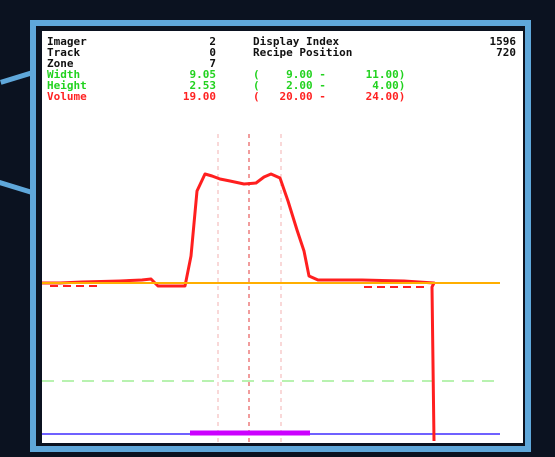  What do you see at coordinates (199, 96) in the screenshot?
I see `volume-value: 19.00` at bounding box center [199, 96].